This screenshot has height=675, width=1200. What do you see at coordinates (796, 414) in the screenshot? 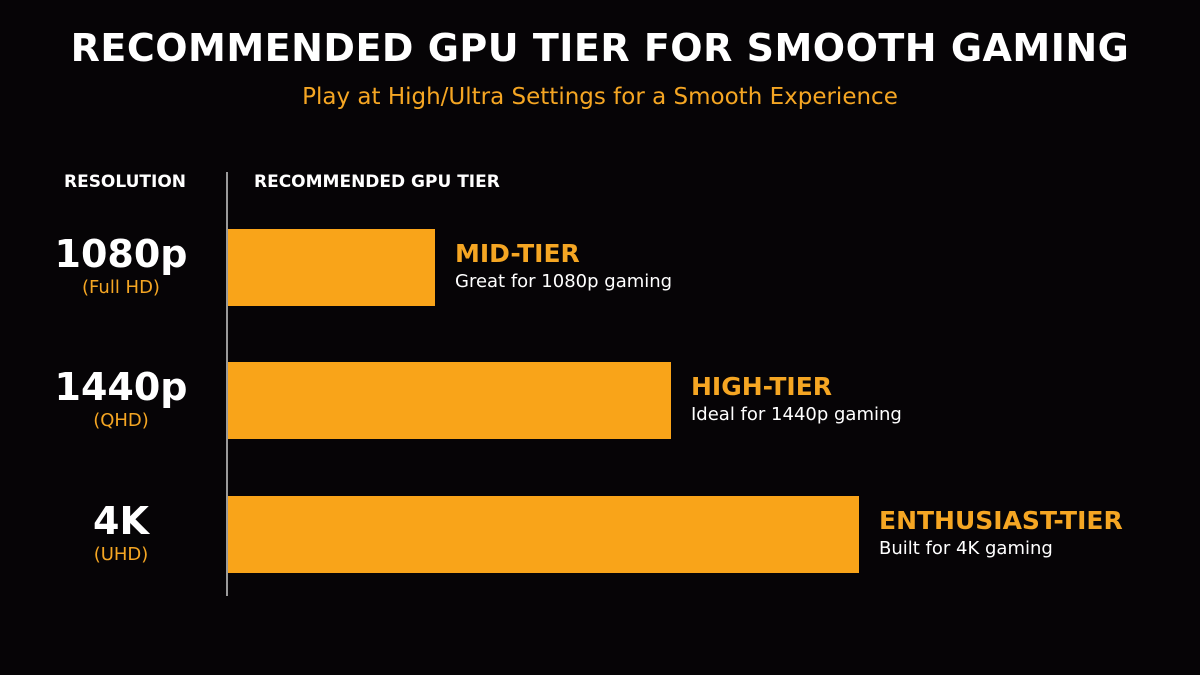
I see `tier-description: Ideal for 1440p gaming` at bounding box center [796, 414].